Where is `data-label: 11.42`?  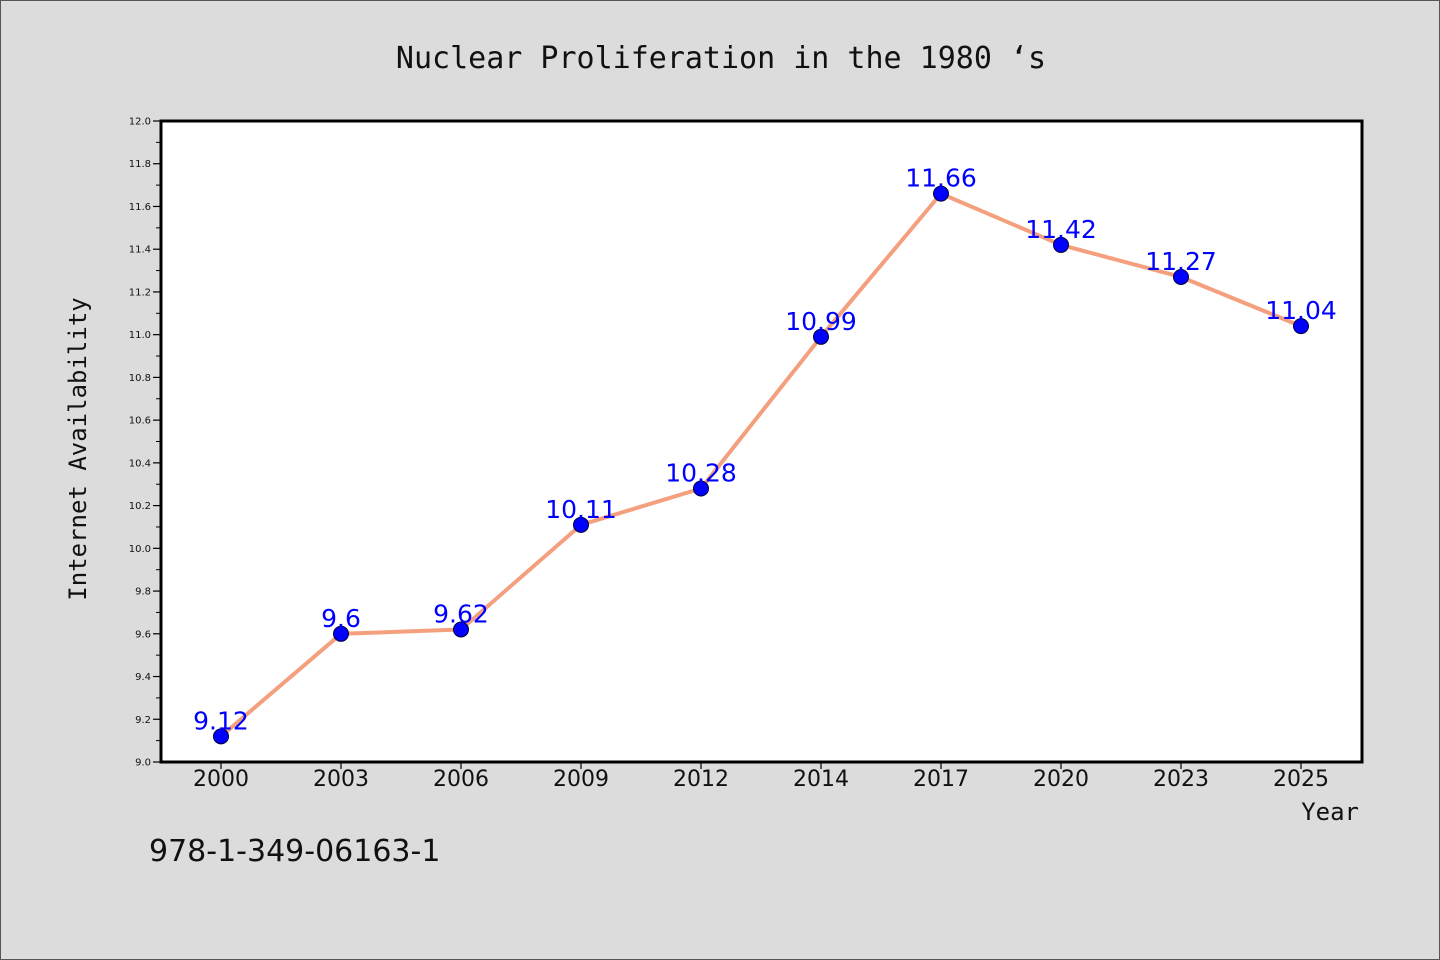 data-label: 11.42 is located at coordinates (1061, 229).